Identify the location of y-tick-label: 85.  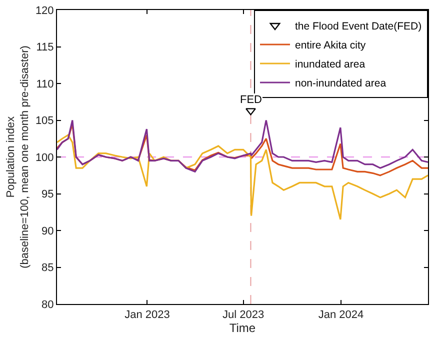
(48, 268).